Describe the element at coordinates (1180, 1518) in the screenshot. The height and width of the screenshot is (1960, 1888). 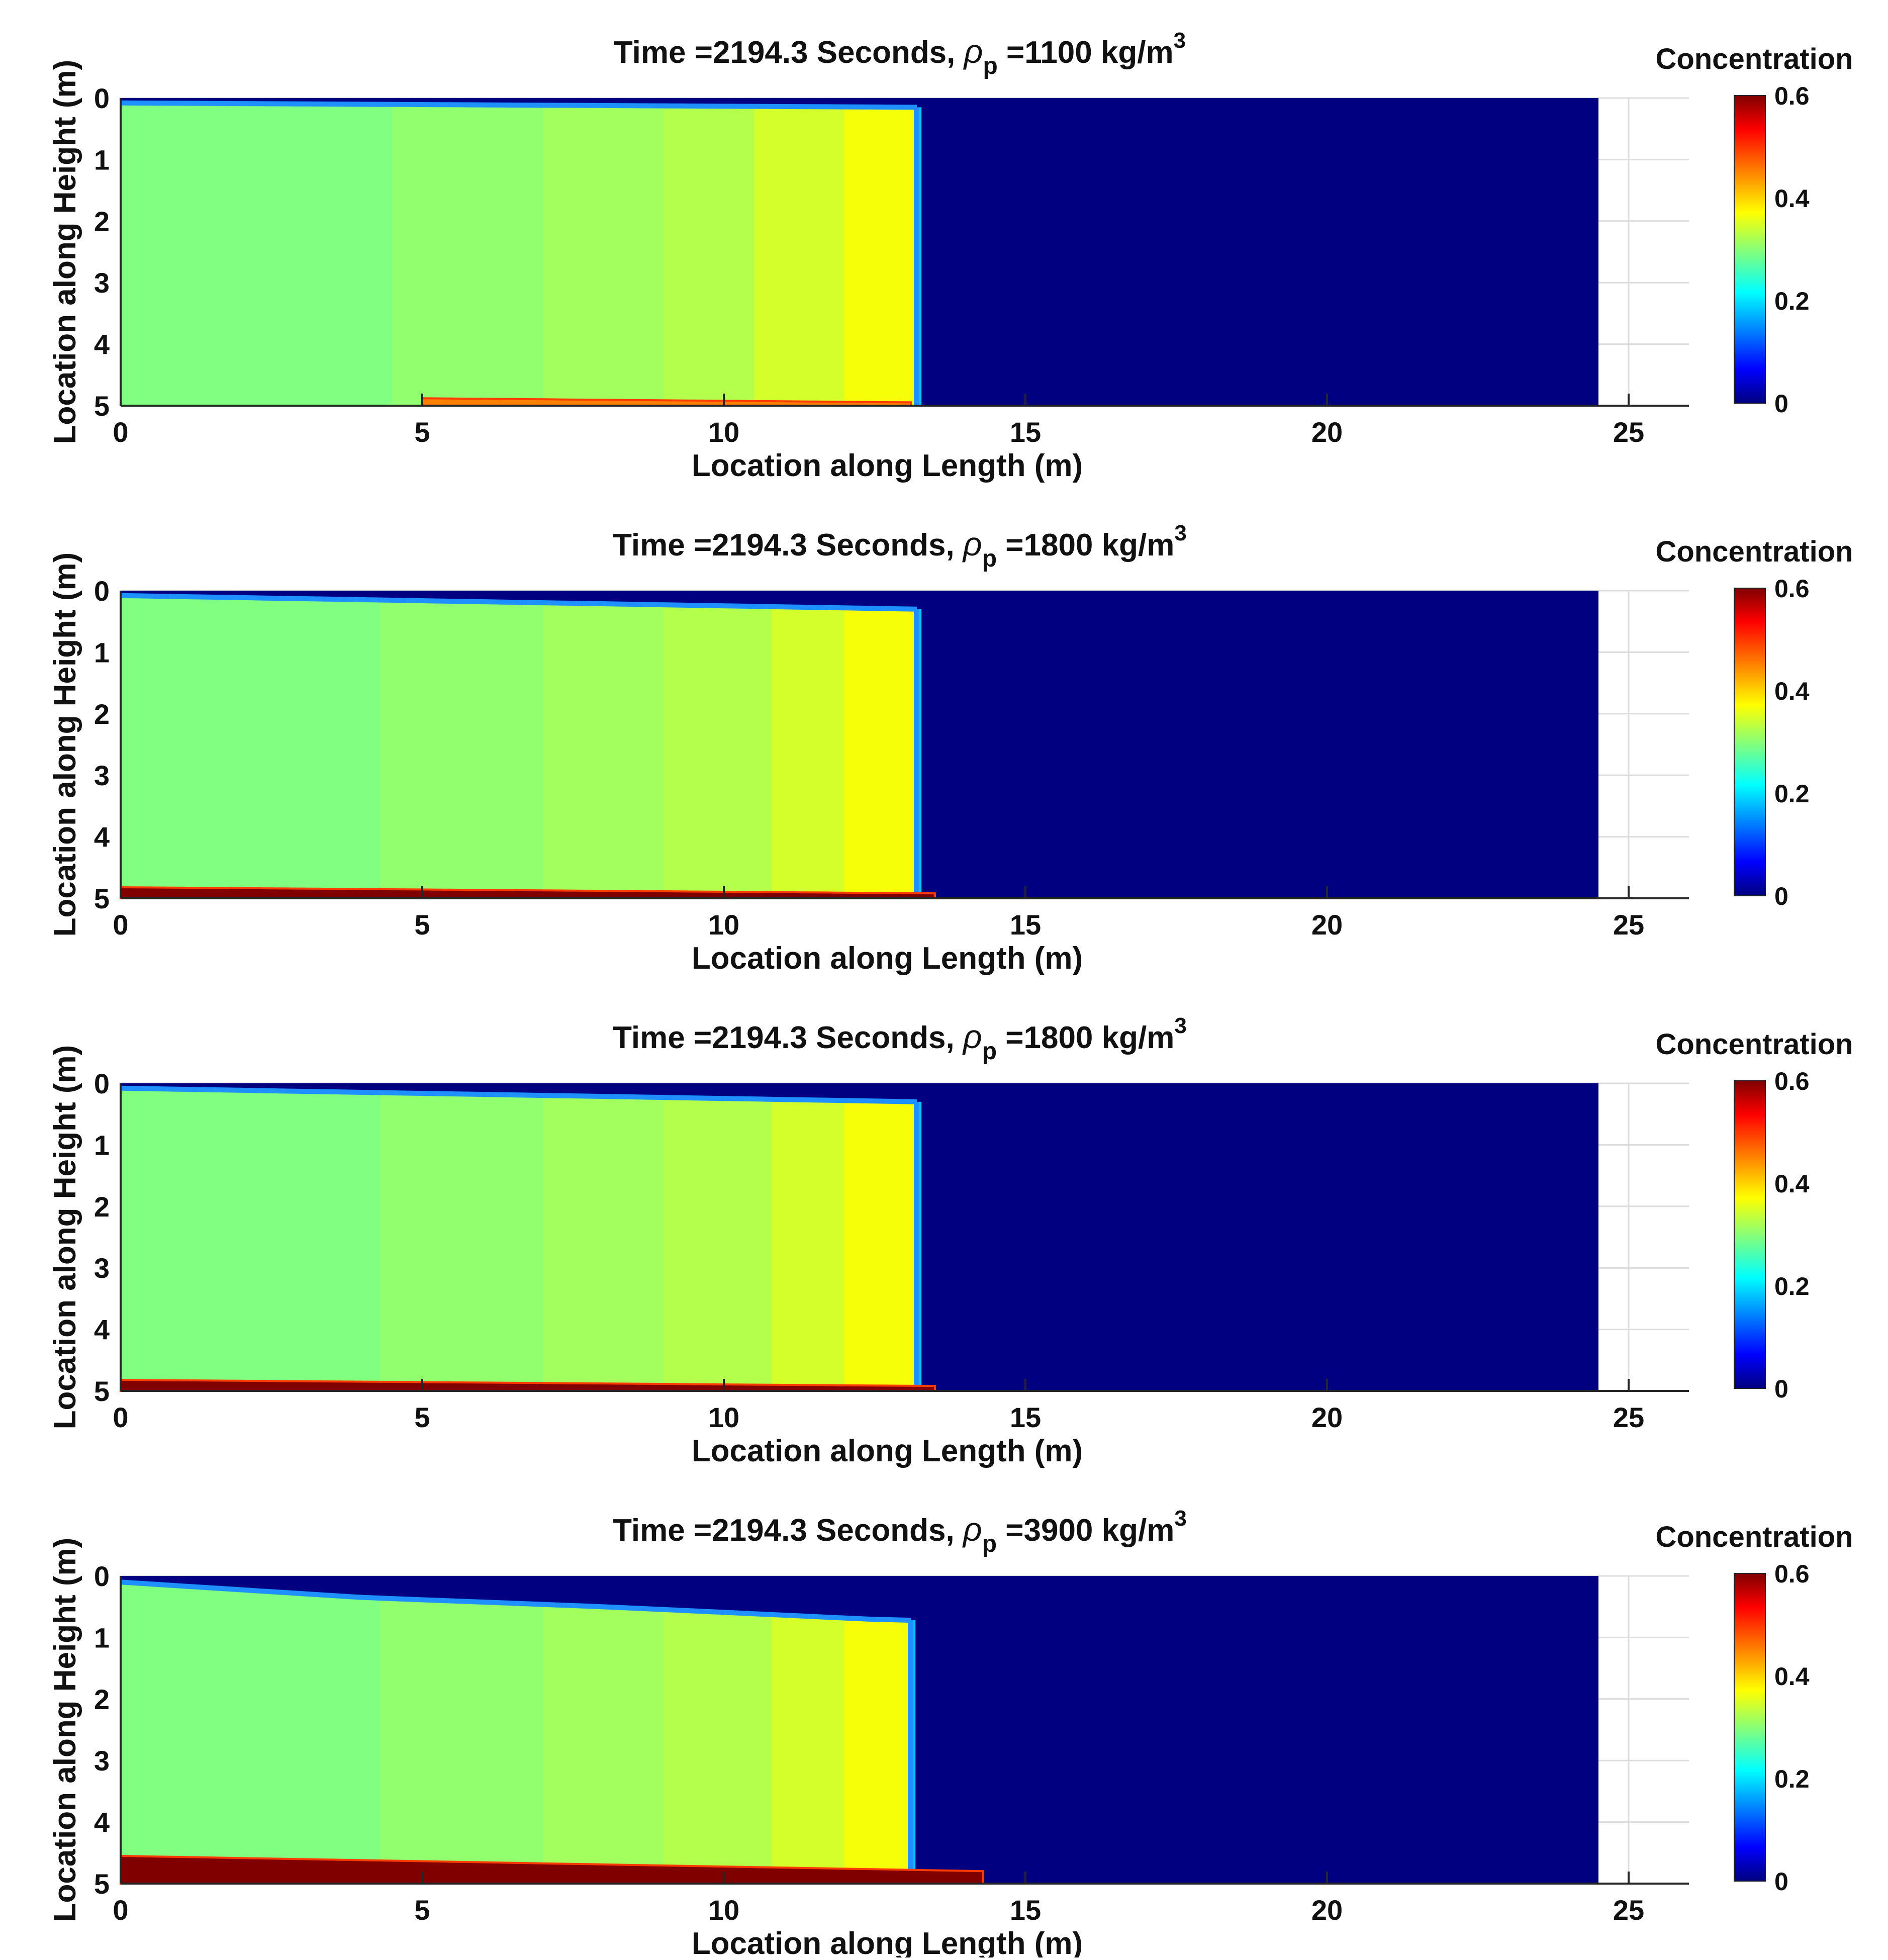
I see `title-unit-superscript: 3` at that location.